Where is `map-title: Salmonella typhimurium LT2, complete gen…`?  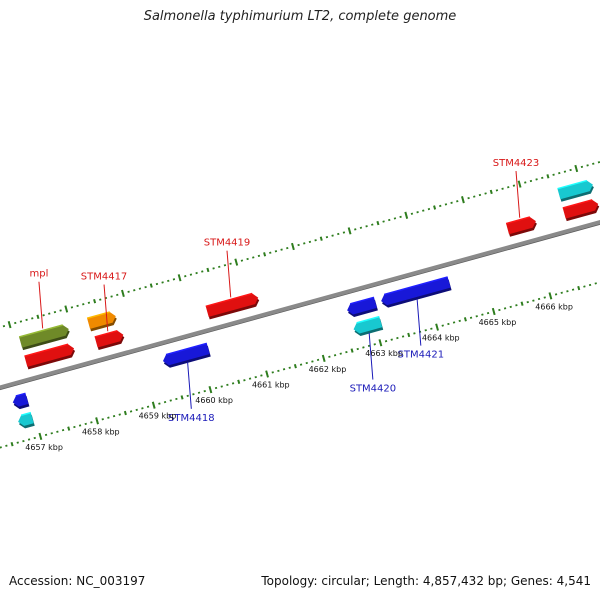 map-title: Salmonella typhimurium LT2, complete gen… is located at coordinates (300, 16).